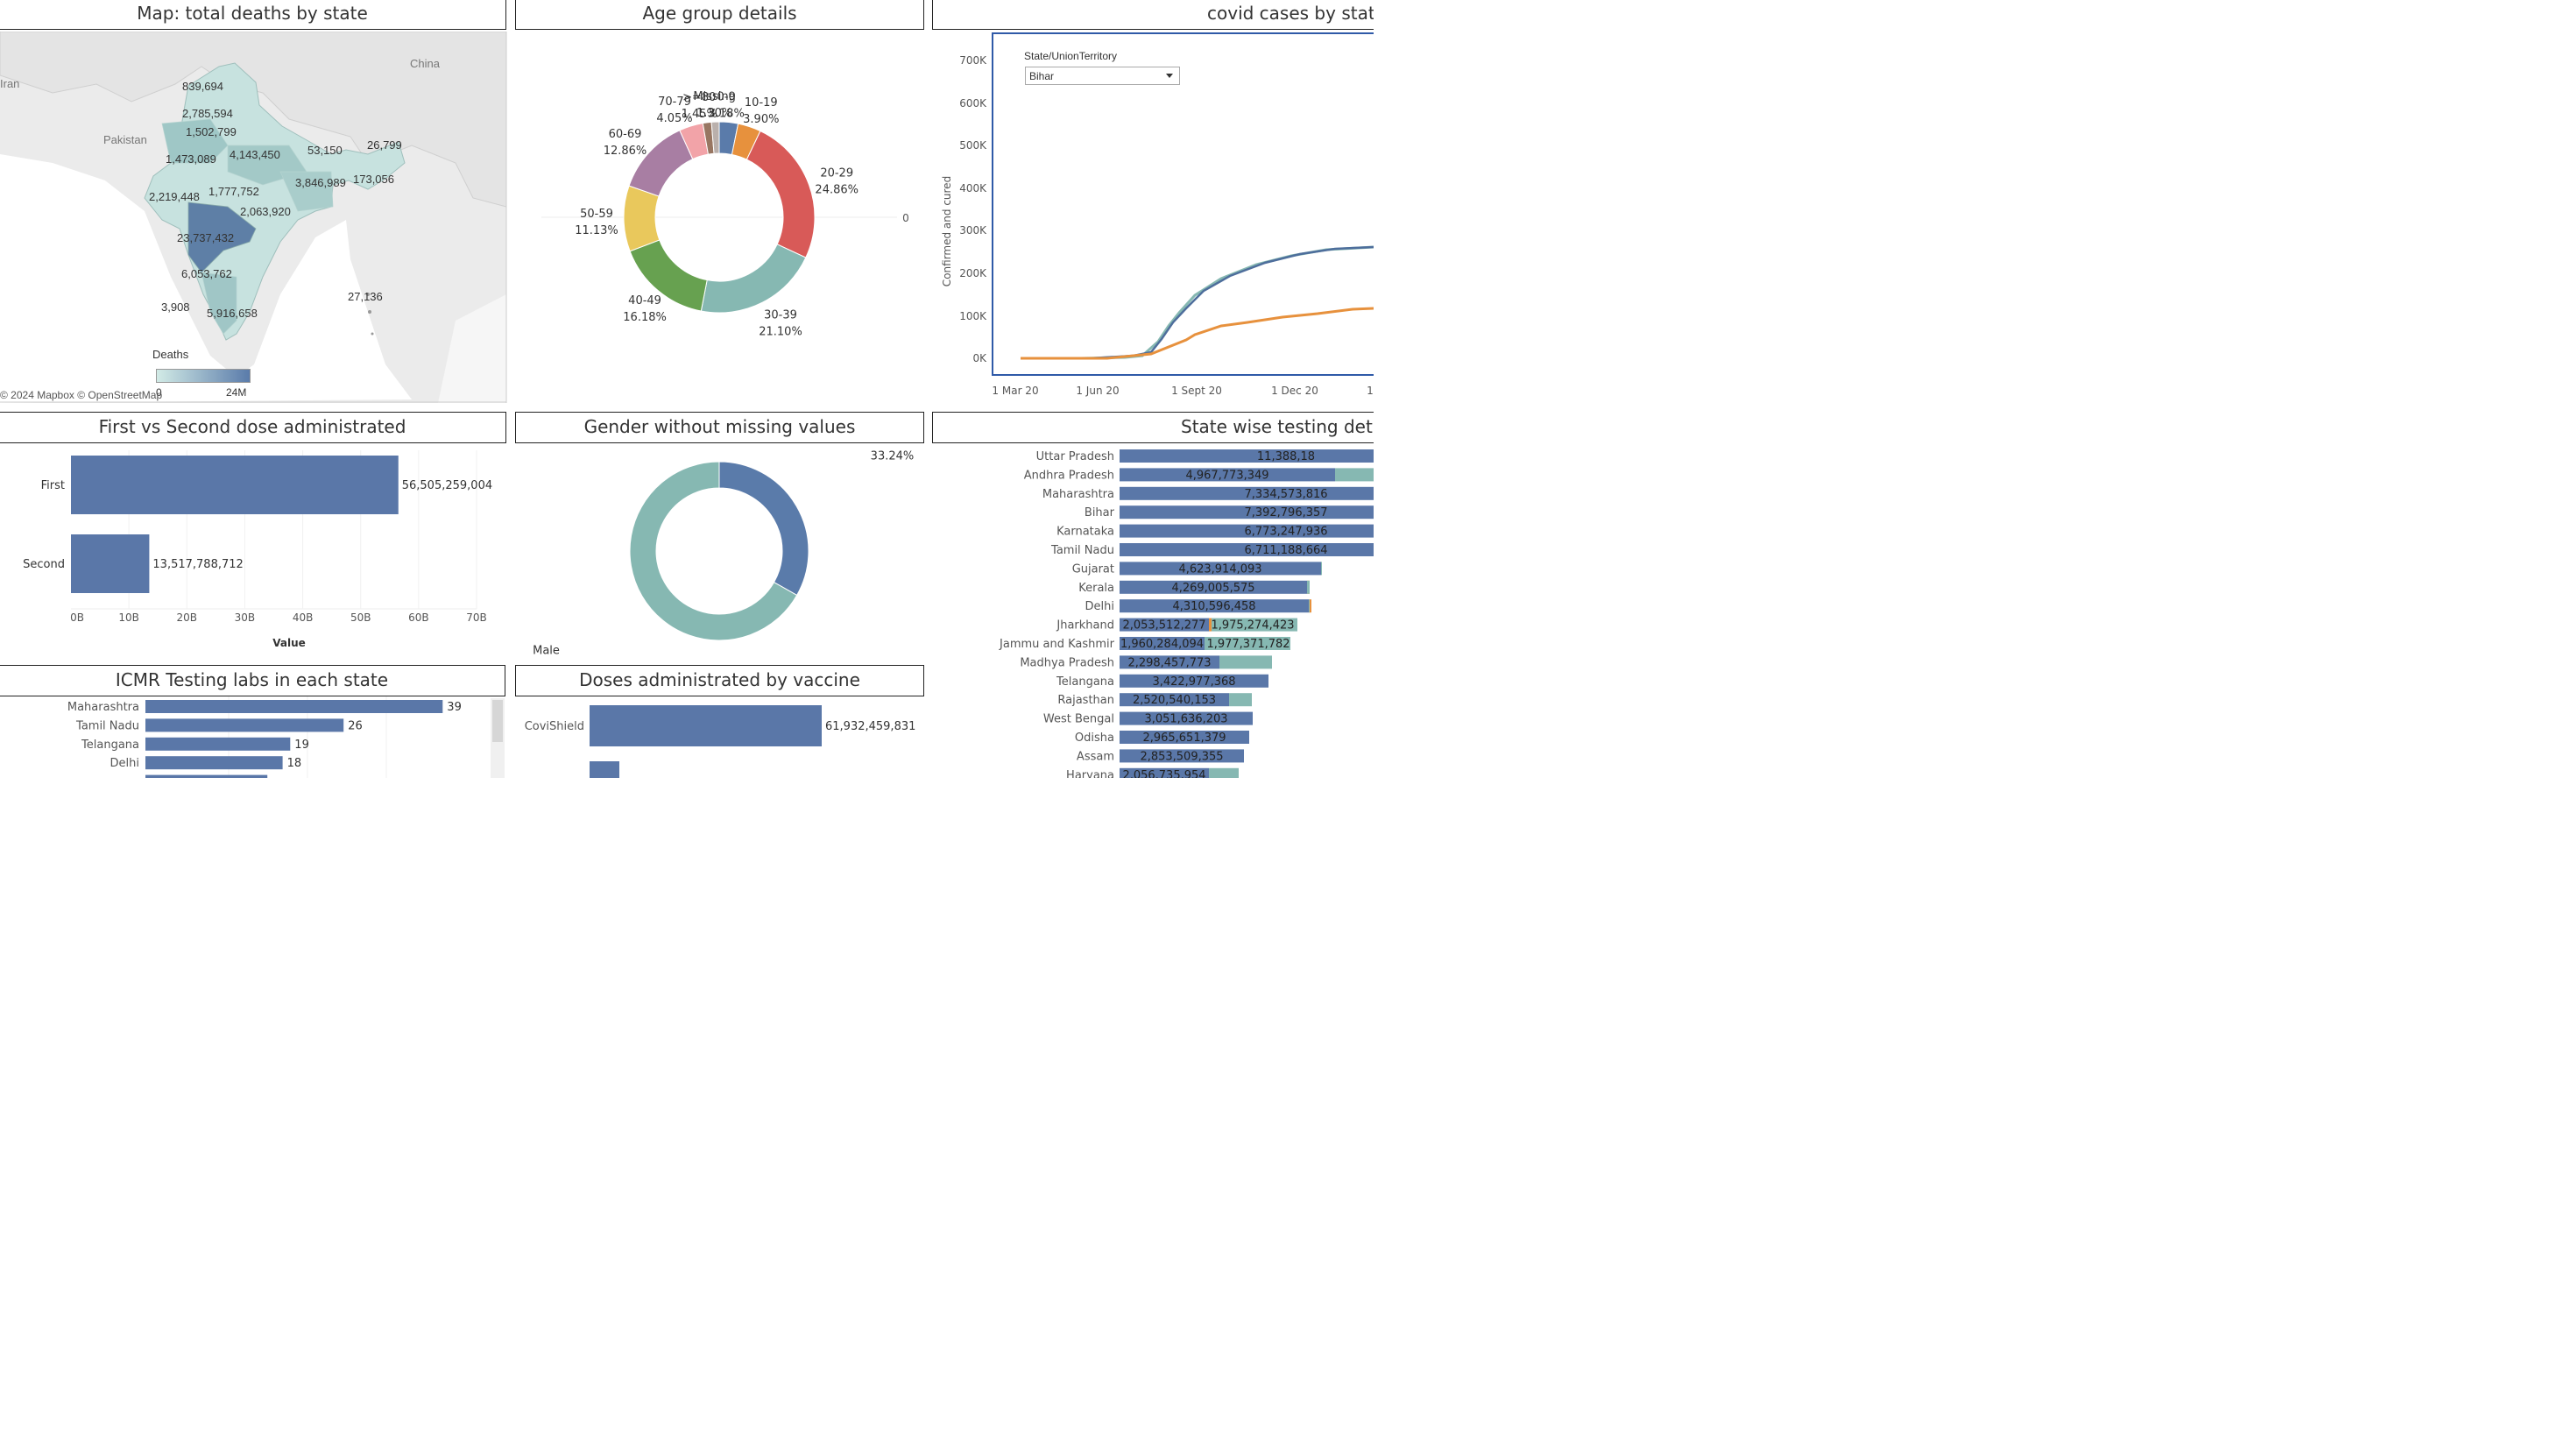 This screenshot has height=1456, width=2572. I want to click on vaccine-bar-chart: CoviShield 61,932,459,831, so click(719, 737).